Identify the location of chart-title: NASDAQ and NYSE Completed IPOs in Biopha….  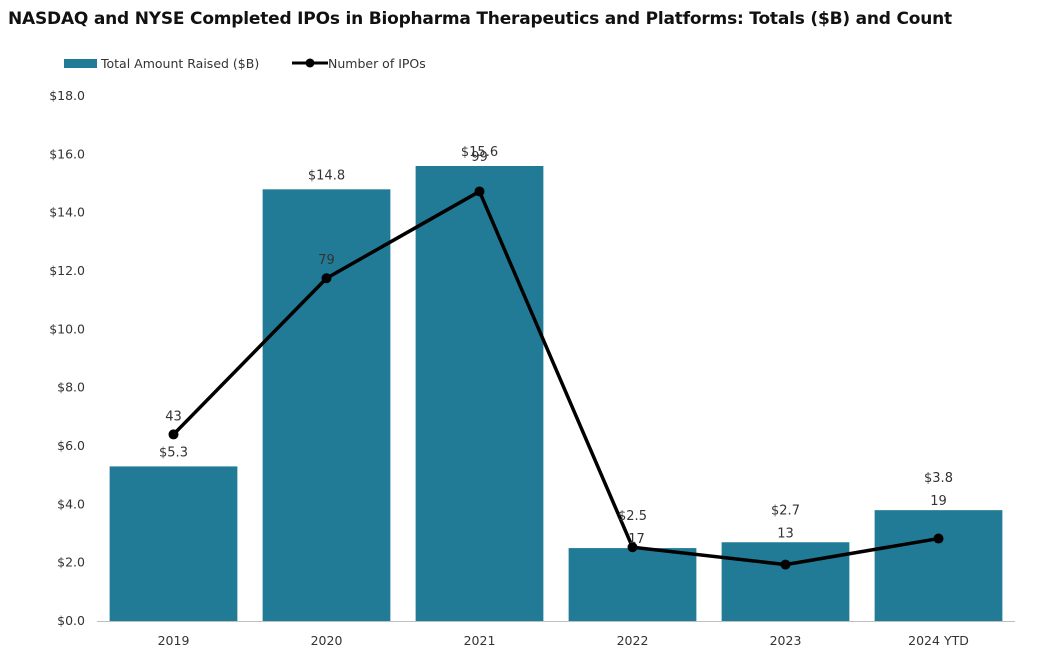
(480, 19).